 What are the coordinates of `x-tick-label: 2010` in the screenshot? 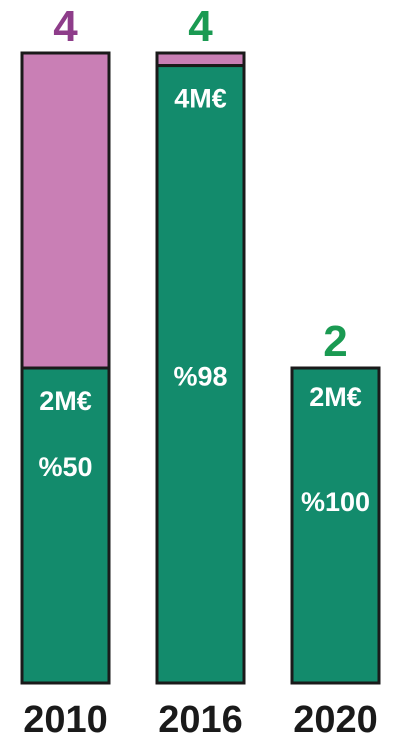 It's located at (65, 719).